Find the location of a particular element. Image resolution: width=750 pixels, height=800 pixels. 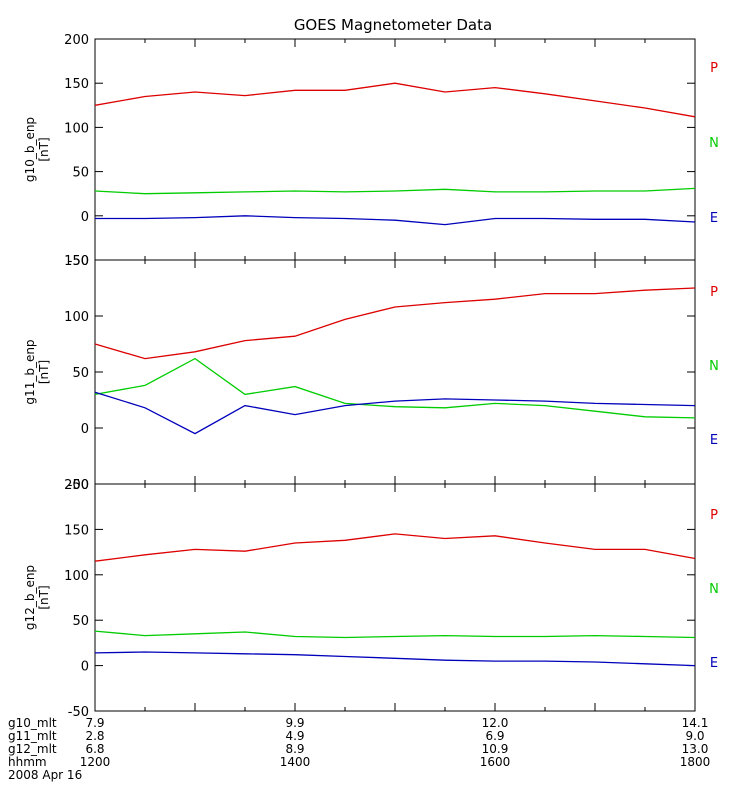

chart-title: GOES Magnetometer Data is located at coordinates (393, 25).